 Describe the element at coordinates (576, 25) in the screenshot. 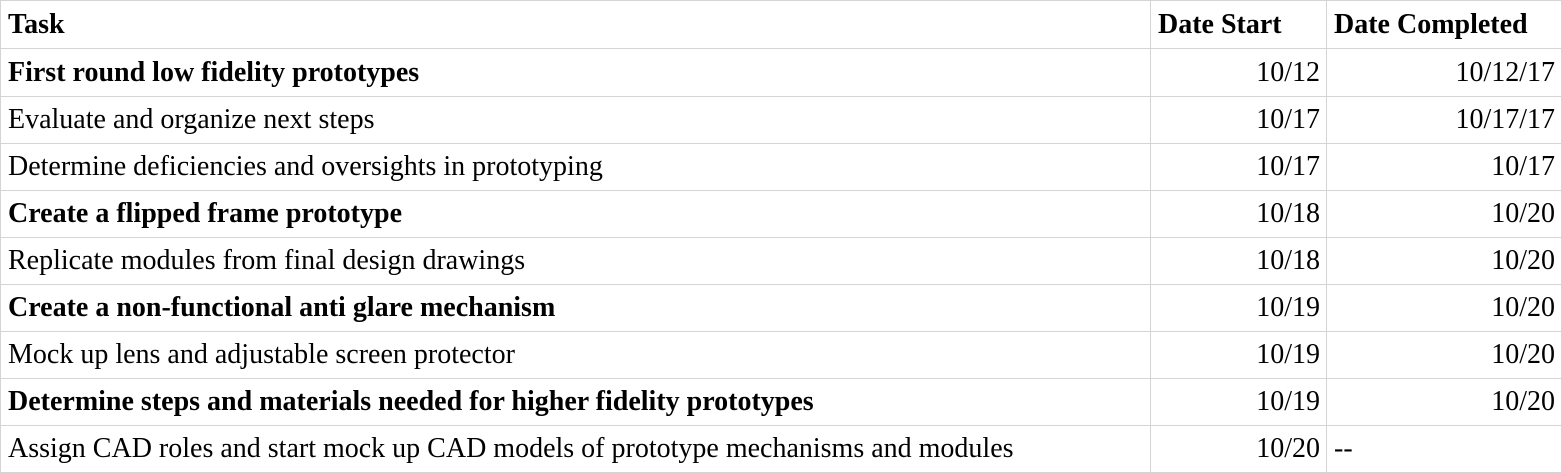

I see `header-task: Task` at that location.